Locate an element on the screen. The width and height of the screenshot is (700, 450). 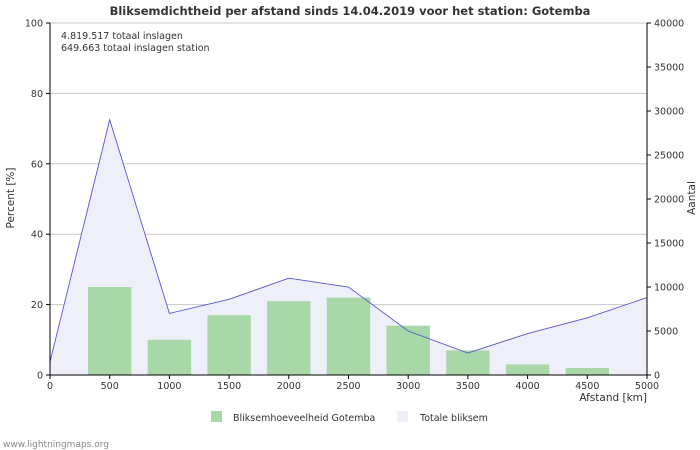
y-left-tick-label: 80 is located at coordinates (37, 94).